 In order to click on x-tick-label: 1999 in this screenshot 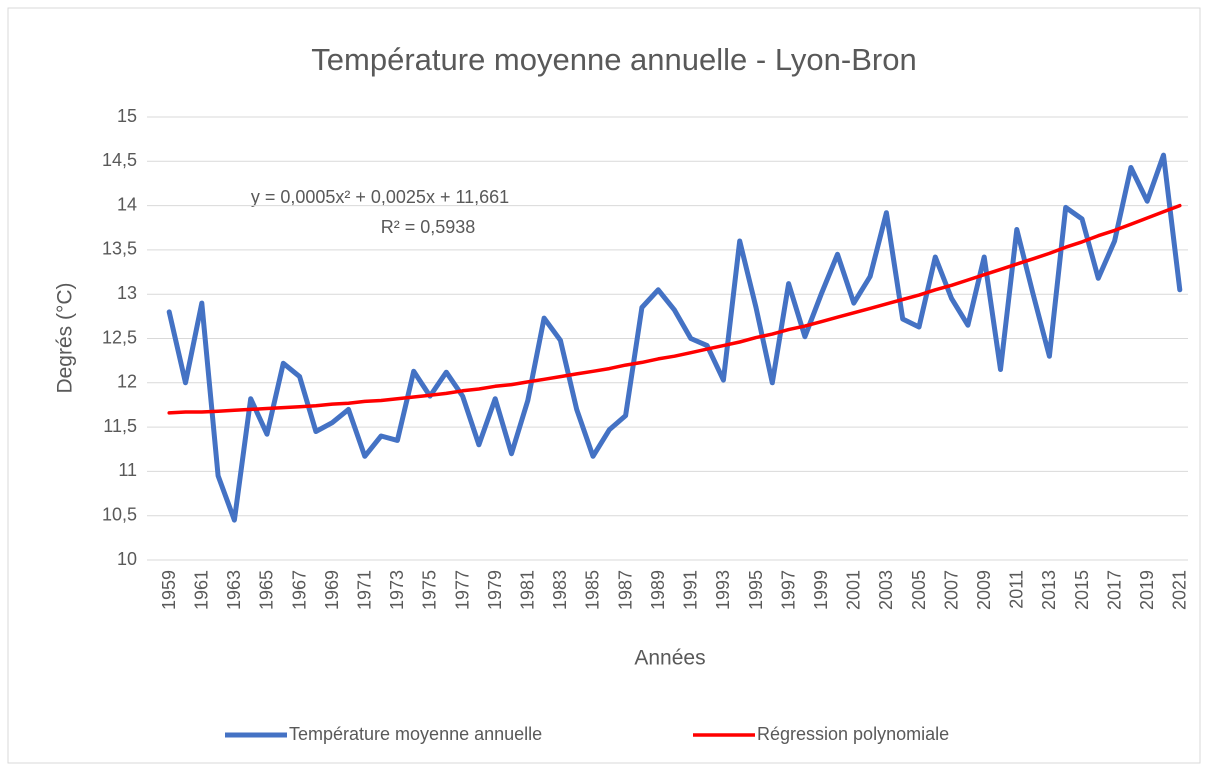, I will do `click(821, 590)`.